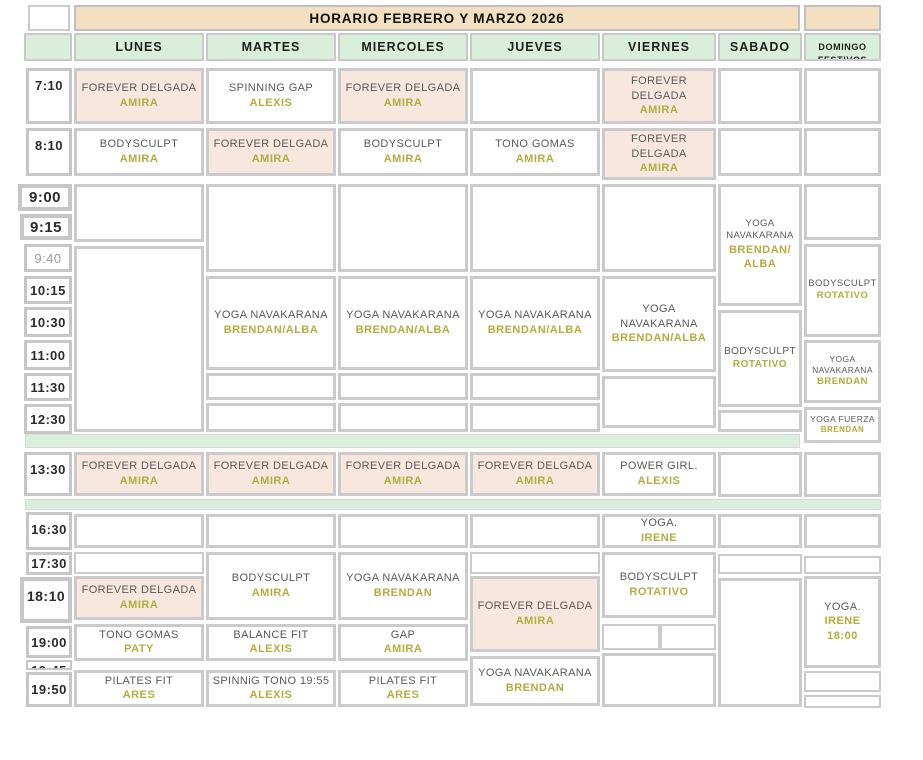  What do you see at coordinates (842, 607) in the screenshot?
I see `class-name: YOGA.` at bounding box center [842, 607].